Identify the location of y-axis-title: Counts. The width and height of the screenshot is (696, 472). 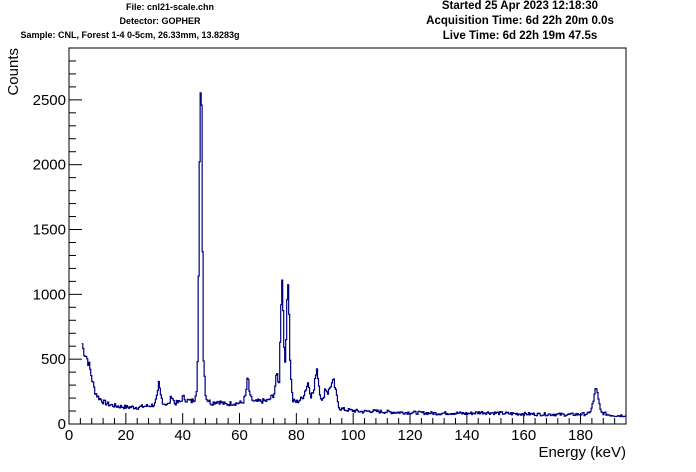
(13, 72).